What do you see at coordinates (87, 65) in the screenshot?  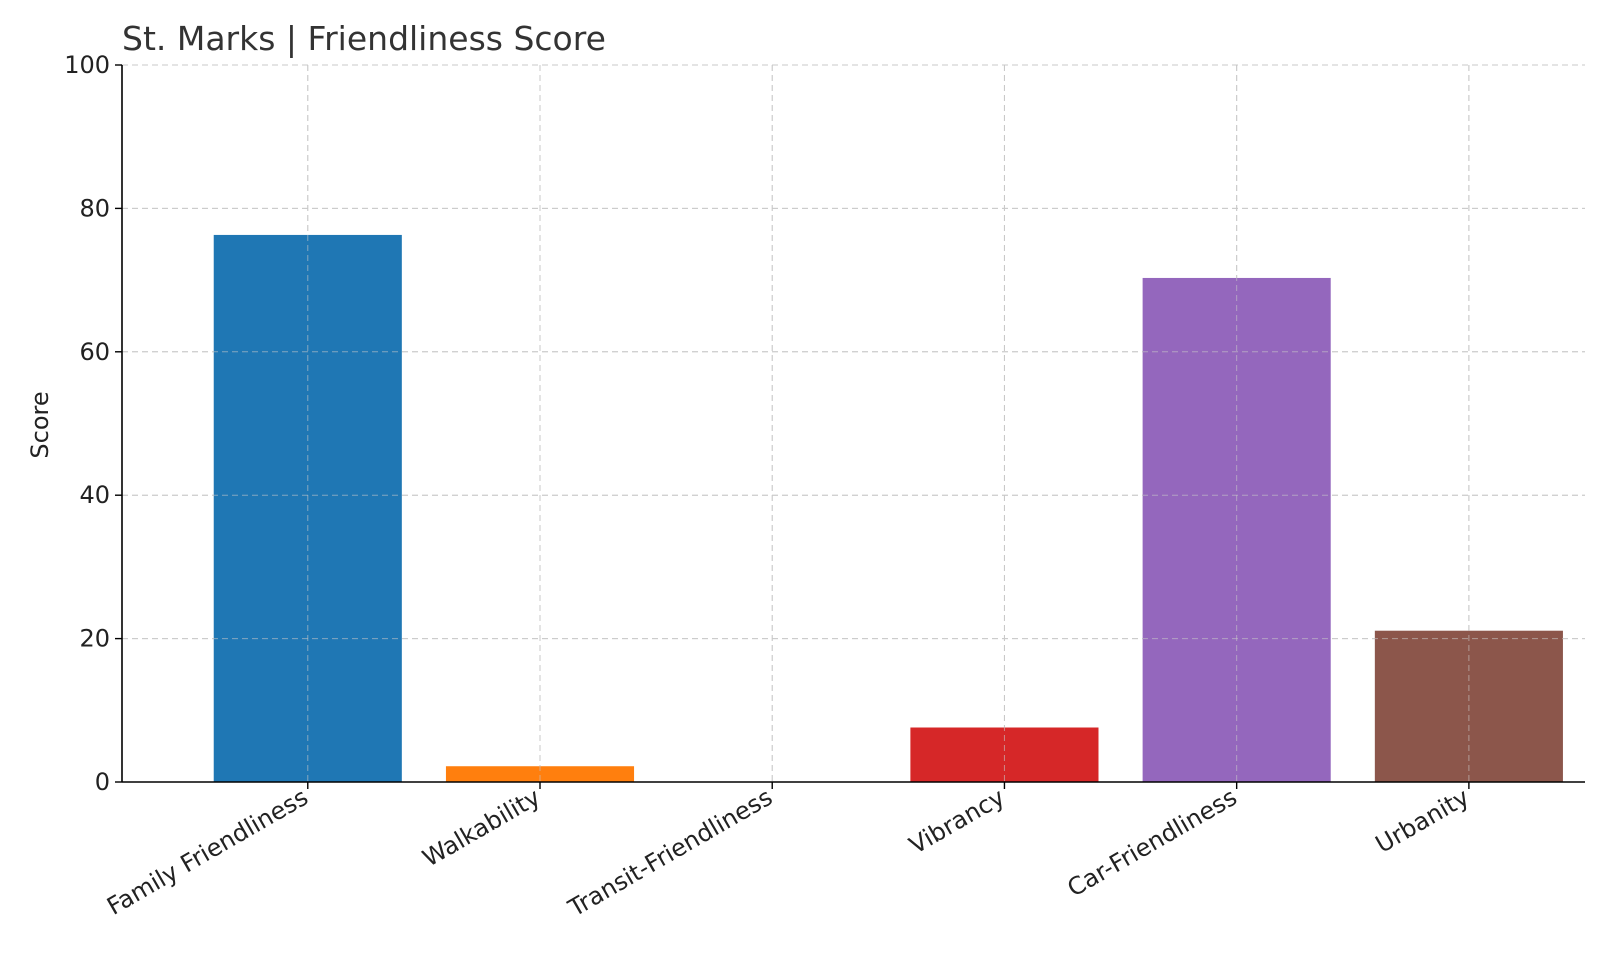 I see `y-tick-label: 100` at bounding box center [87, 65].